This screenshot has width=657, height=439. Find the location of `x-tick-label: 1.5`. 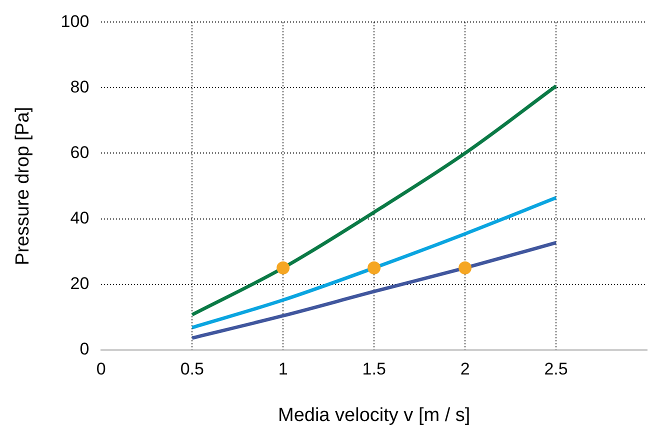

x-tick-label: 1.5 is located at coordinates (374, 369).